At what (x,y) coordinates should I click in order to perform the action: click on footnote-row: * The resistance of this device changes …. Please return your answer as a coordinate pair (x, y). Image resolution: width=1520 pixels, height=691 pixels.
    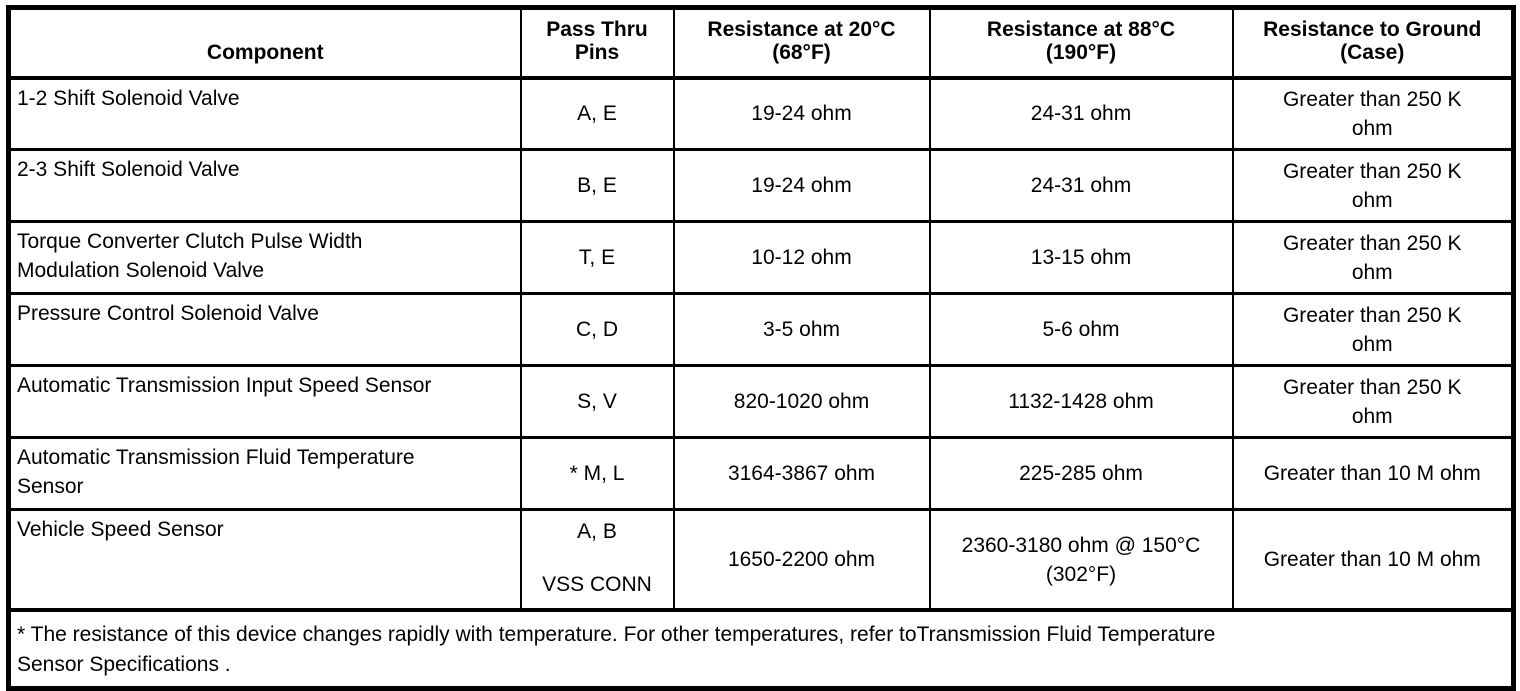
    Looking at the image, I should click on (761, 649).